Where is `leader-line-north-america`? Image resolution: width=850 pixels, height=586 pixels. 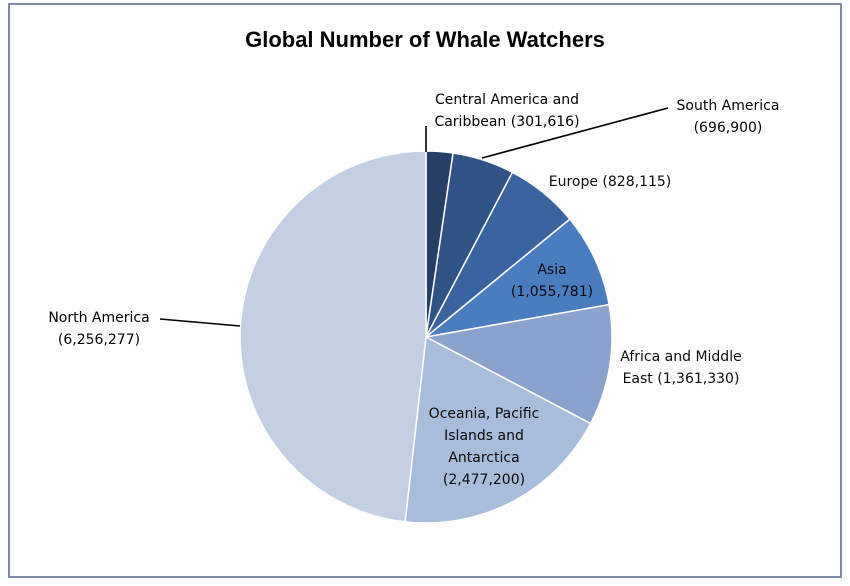
leader-line-north-america is located at coordinates (200, 322).